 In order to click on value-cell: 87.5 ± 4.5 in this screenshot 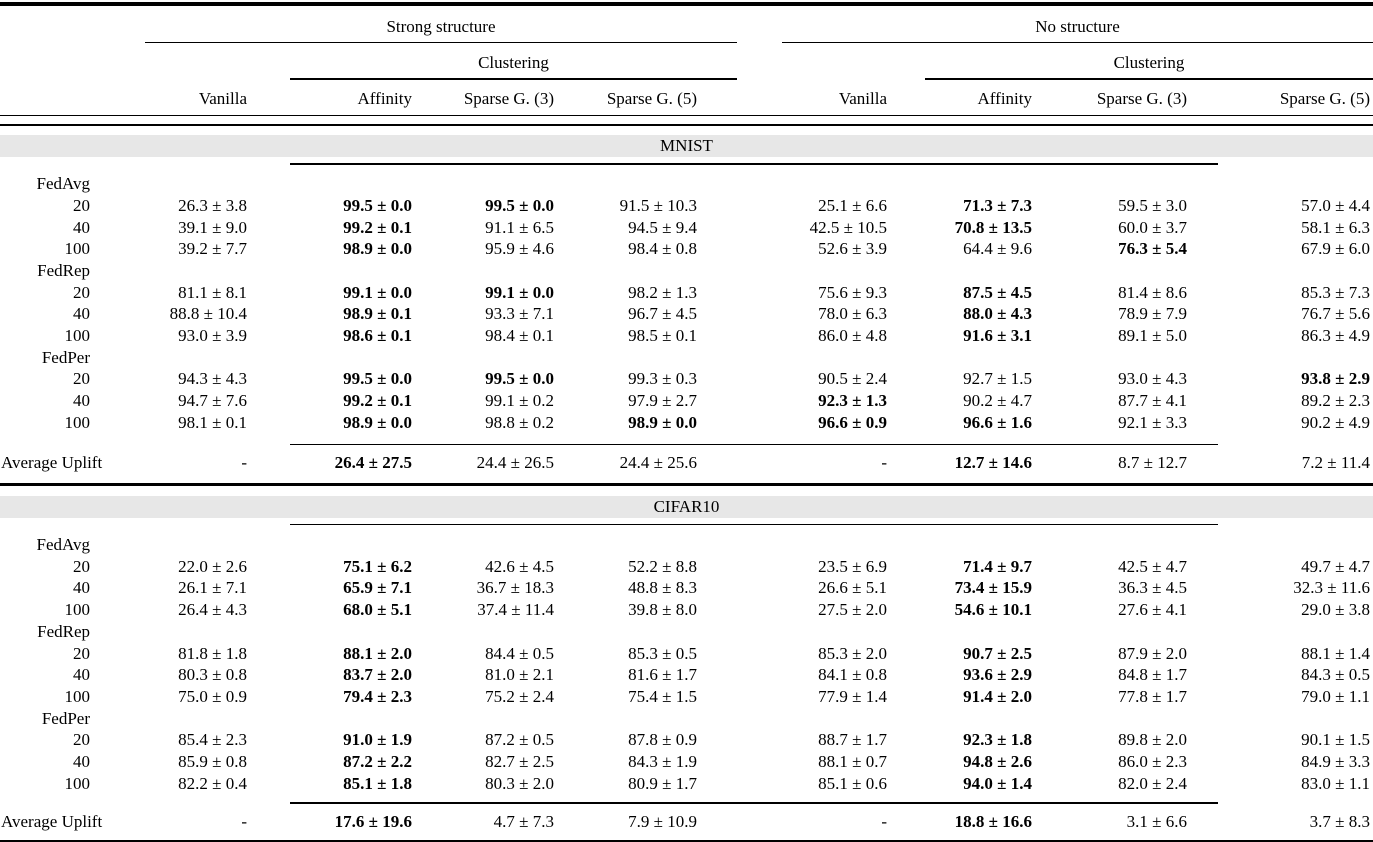, I will do `click(997, 292)`.